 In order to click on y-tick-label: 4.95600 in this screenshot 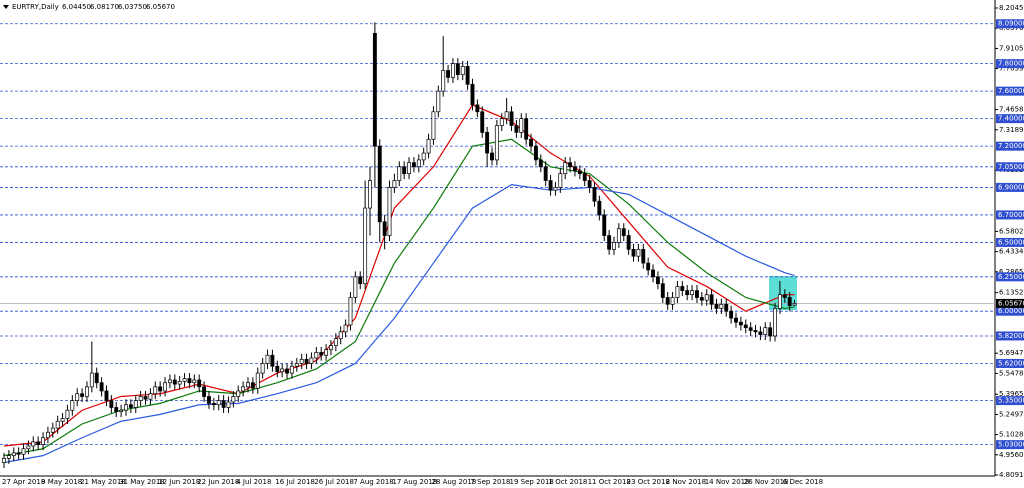, I will do `click(1011, 455)`.